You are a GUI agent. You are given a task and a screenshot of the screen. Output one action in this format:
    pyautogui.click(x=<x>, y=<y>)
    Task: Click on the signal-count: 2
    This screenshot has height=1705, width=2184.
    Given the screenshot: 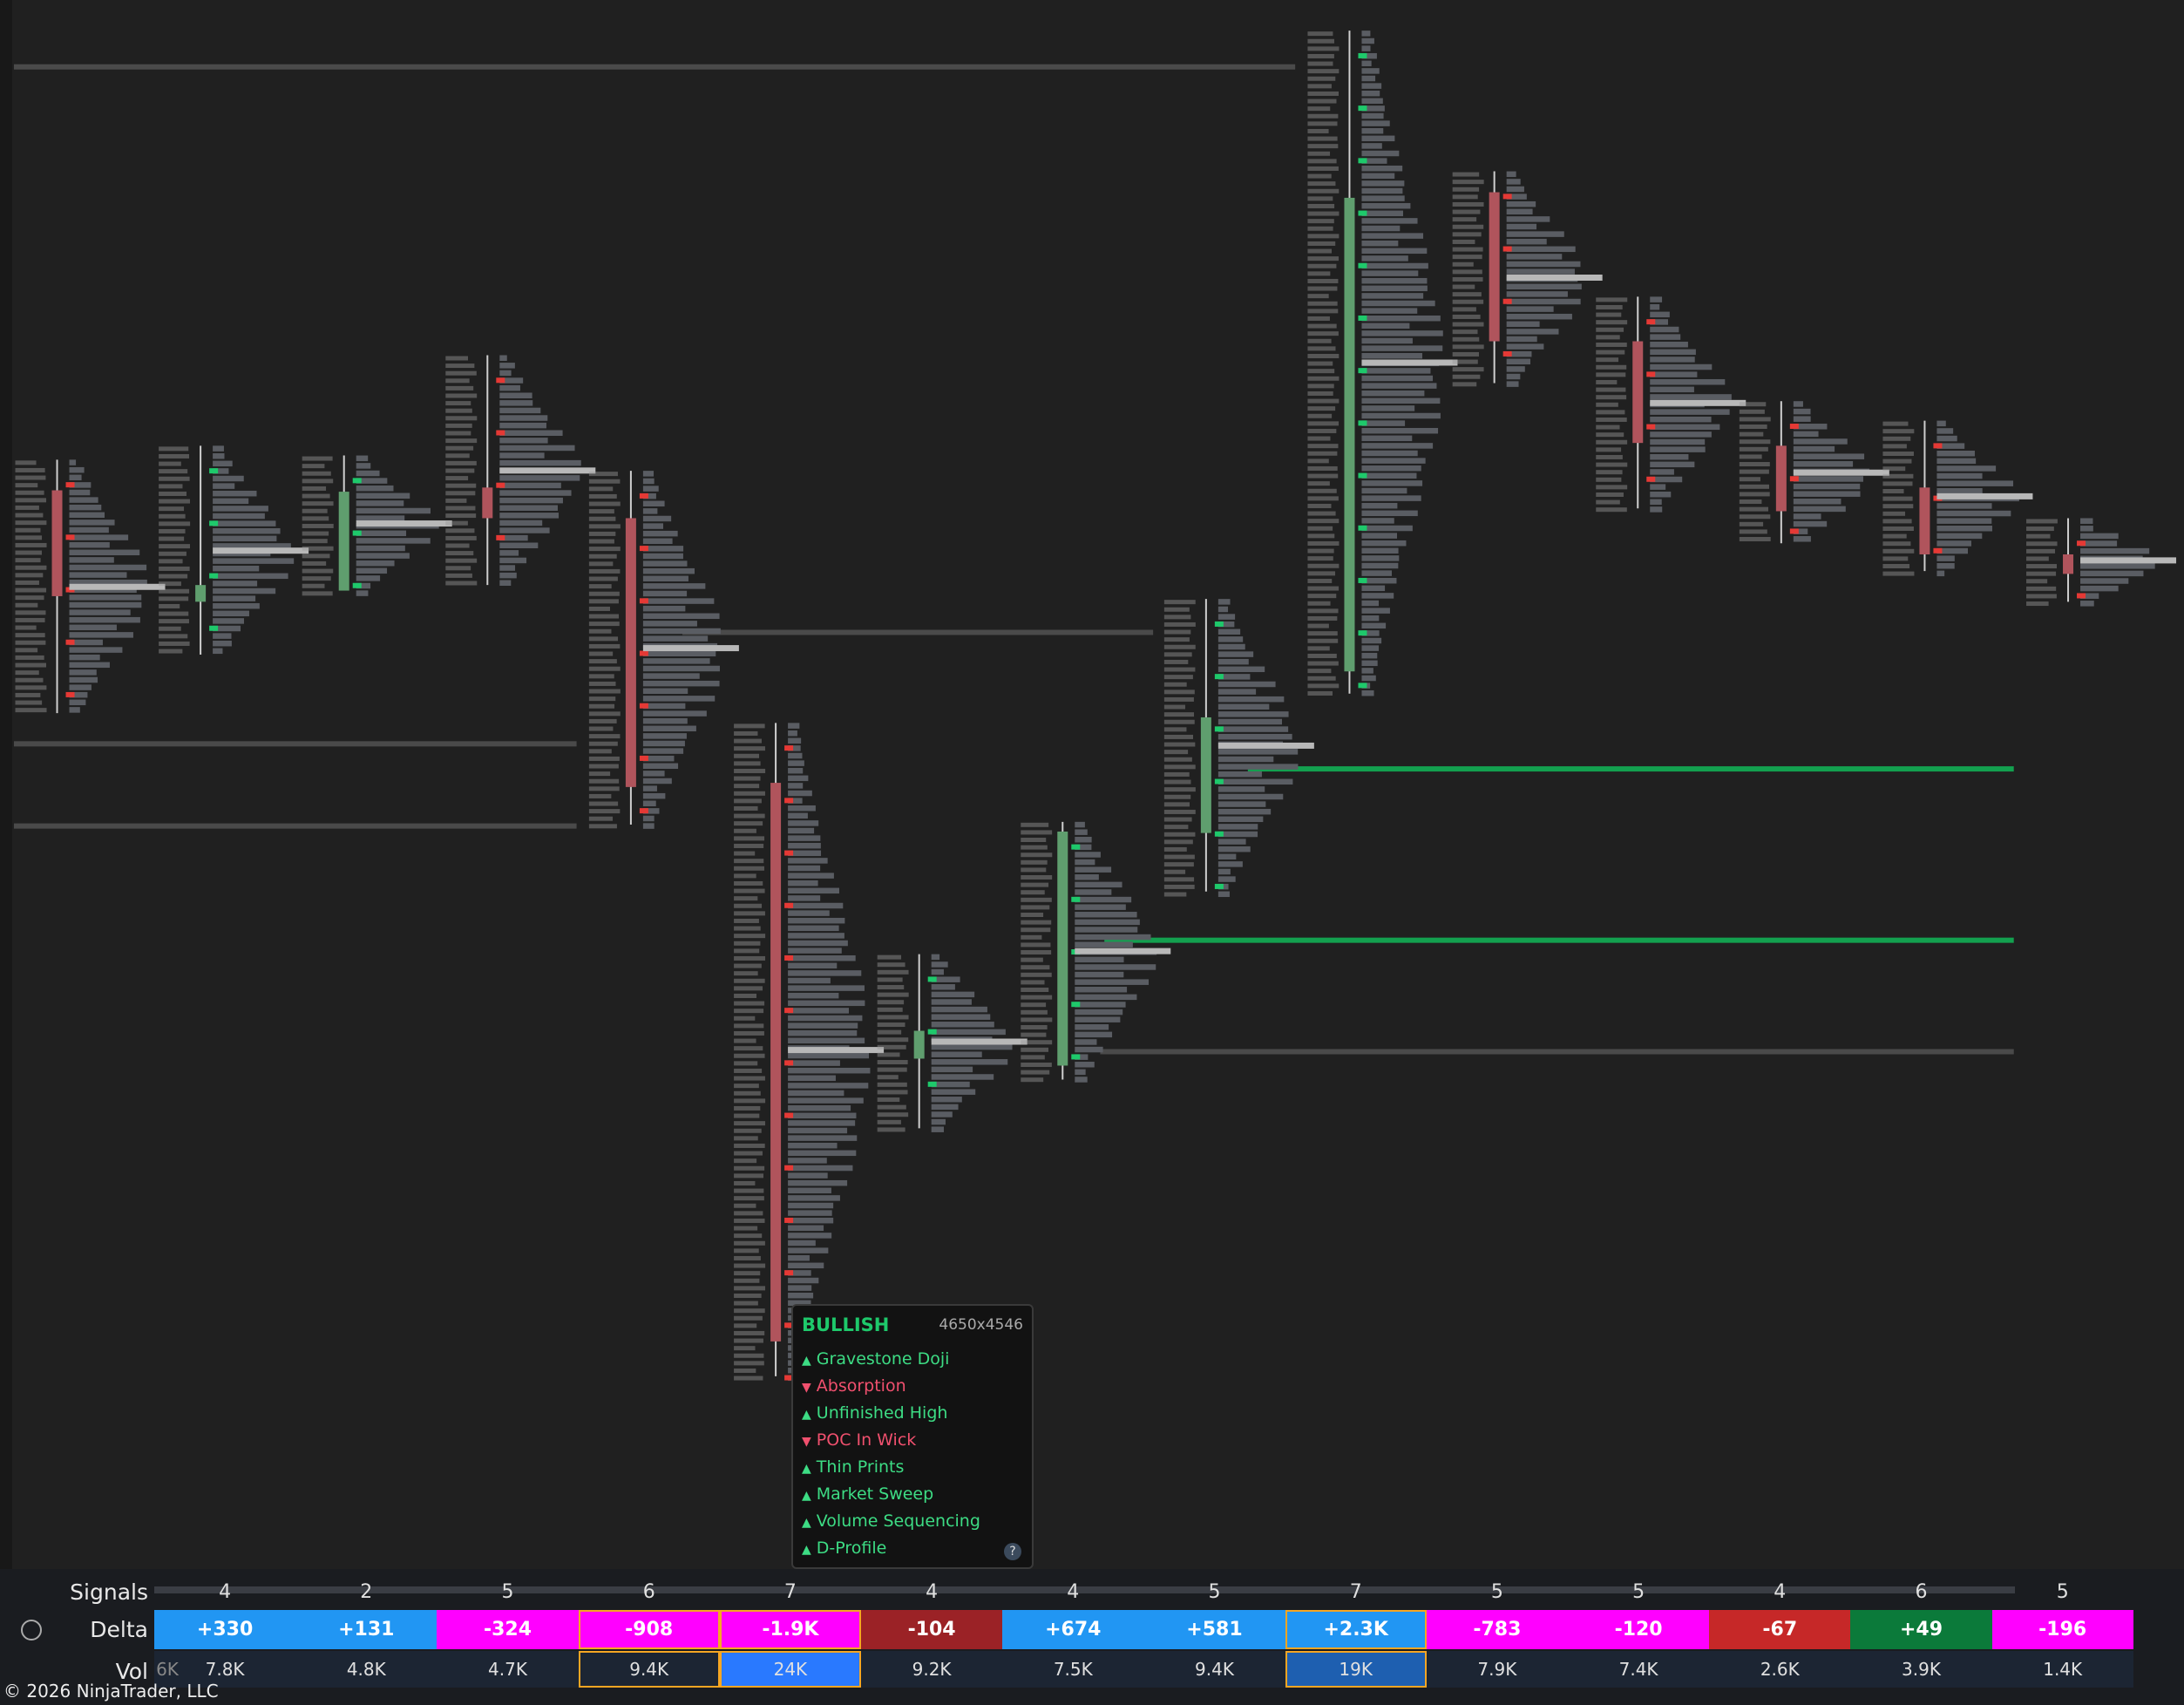 What is the action you would take?
    pyautogui.click(x=366, y=1591)
    